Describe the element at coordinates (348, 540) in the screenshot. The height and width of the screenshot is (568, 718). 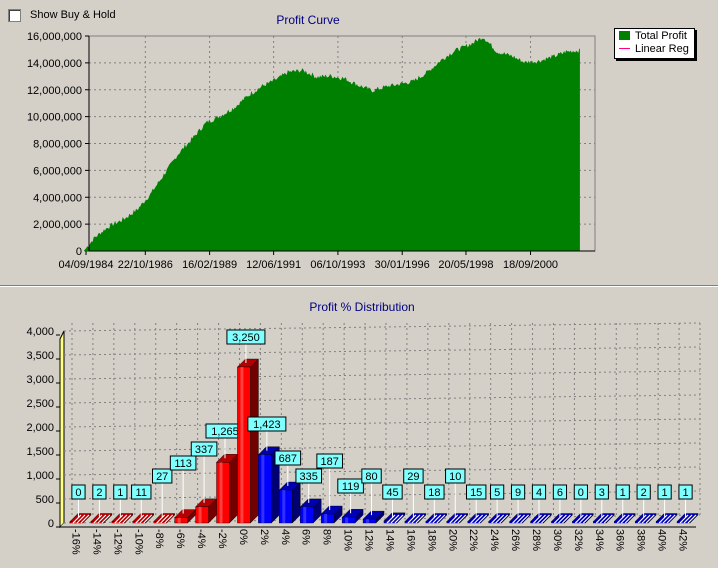
I see `x-tick-label: 10%` at that location.